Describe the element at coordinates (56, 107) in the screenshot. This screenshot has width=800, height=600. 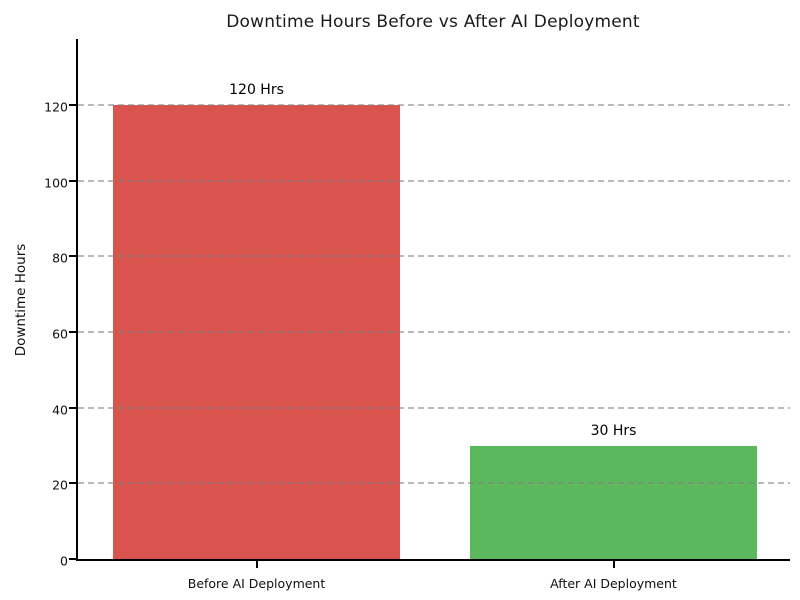
I see `y-axis-tick-label: 120` at that location.